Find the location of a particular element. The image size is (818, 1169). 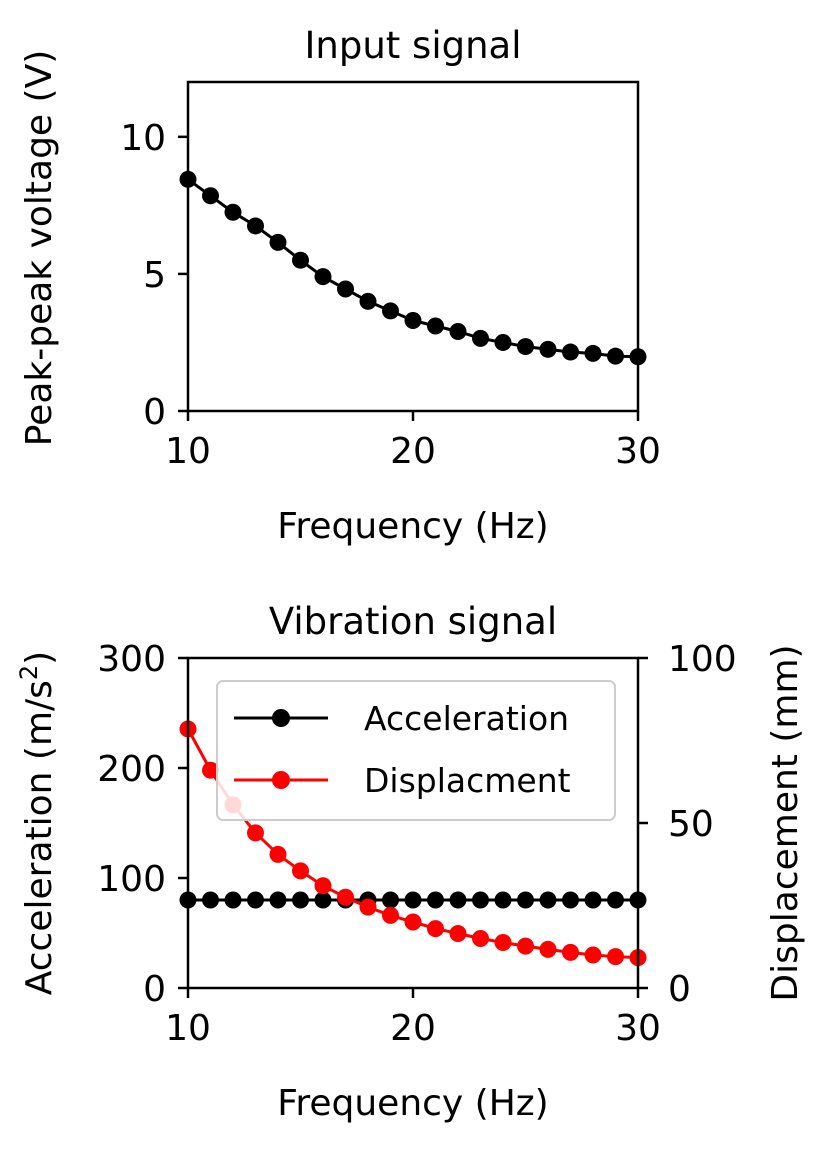

legend-box is located at coordinates (416, 750).